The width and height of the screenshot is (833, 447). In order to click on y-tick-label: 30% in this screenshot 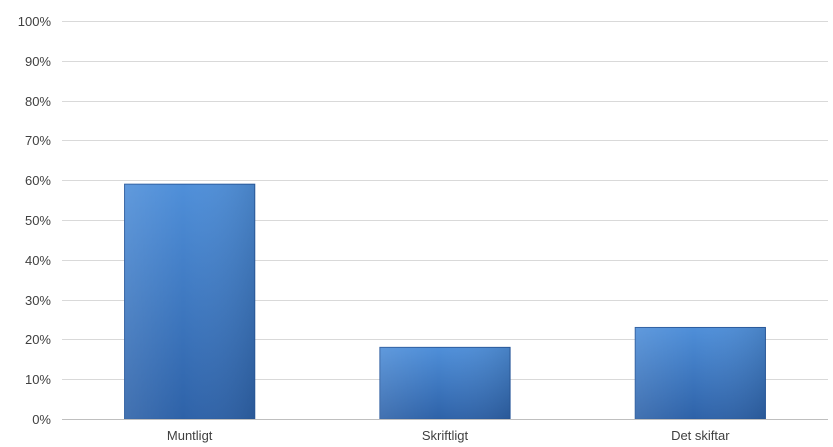, I will do `click(38, 300)`.